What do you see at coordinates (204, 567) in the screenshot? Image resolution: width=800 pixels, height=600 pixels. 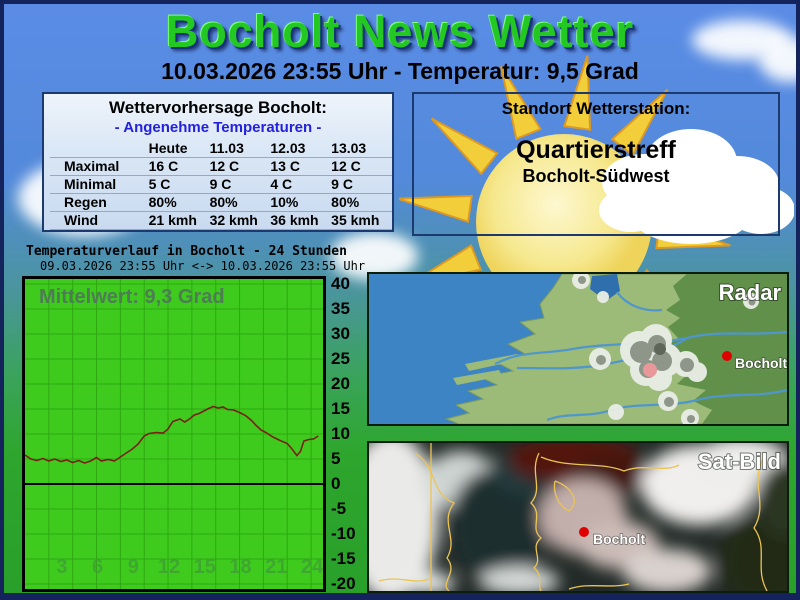 I see `x-tick-15: 15` at bounding box center [204, 567].